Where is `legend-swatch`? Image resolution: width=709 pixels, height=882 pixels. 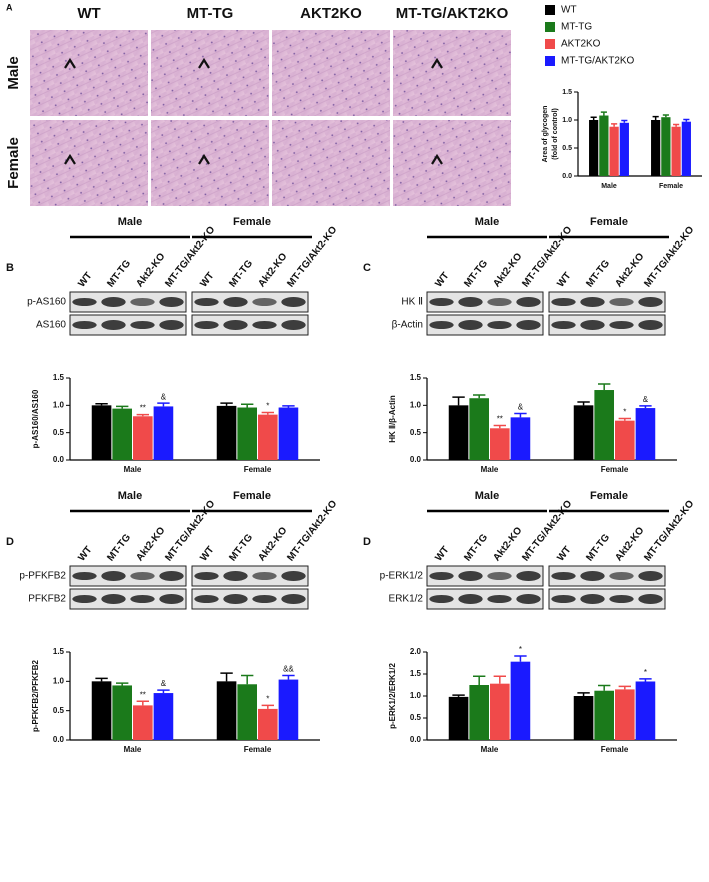
legend-swatch is located at coordinates (550, 10).